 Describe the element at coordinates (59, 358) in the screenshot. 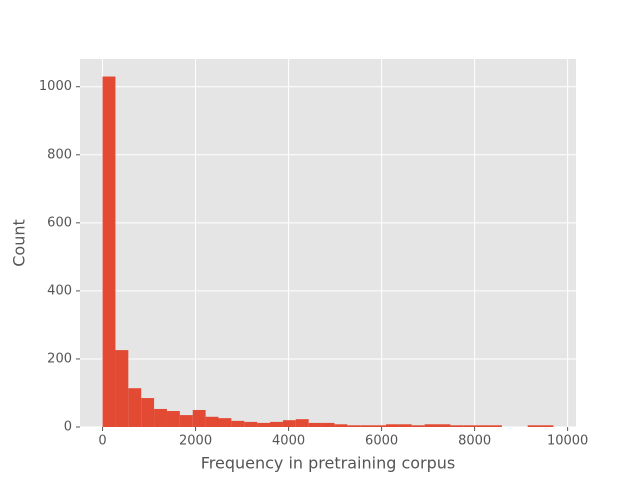

I see `y-tick-label: 200` at that location.